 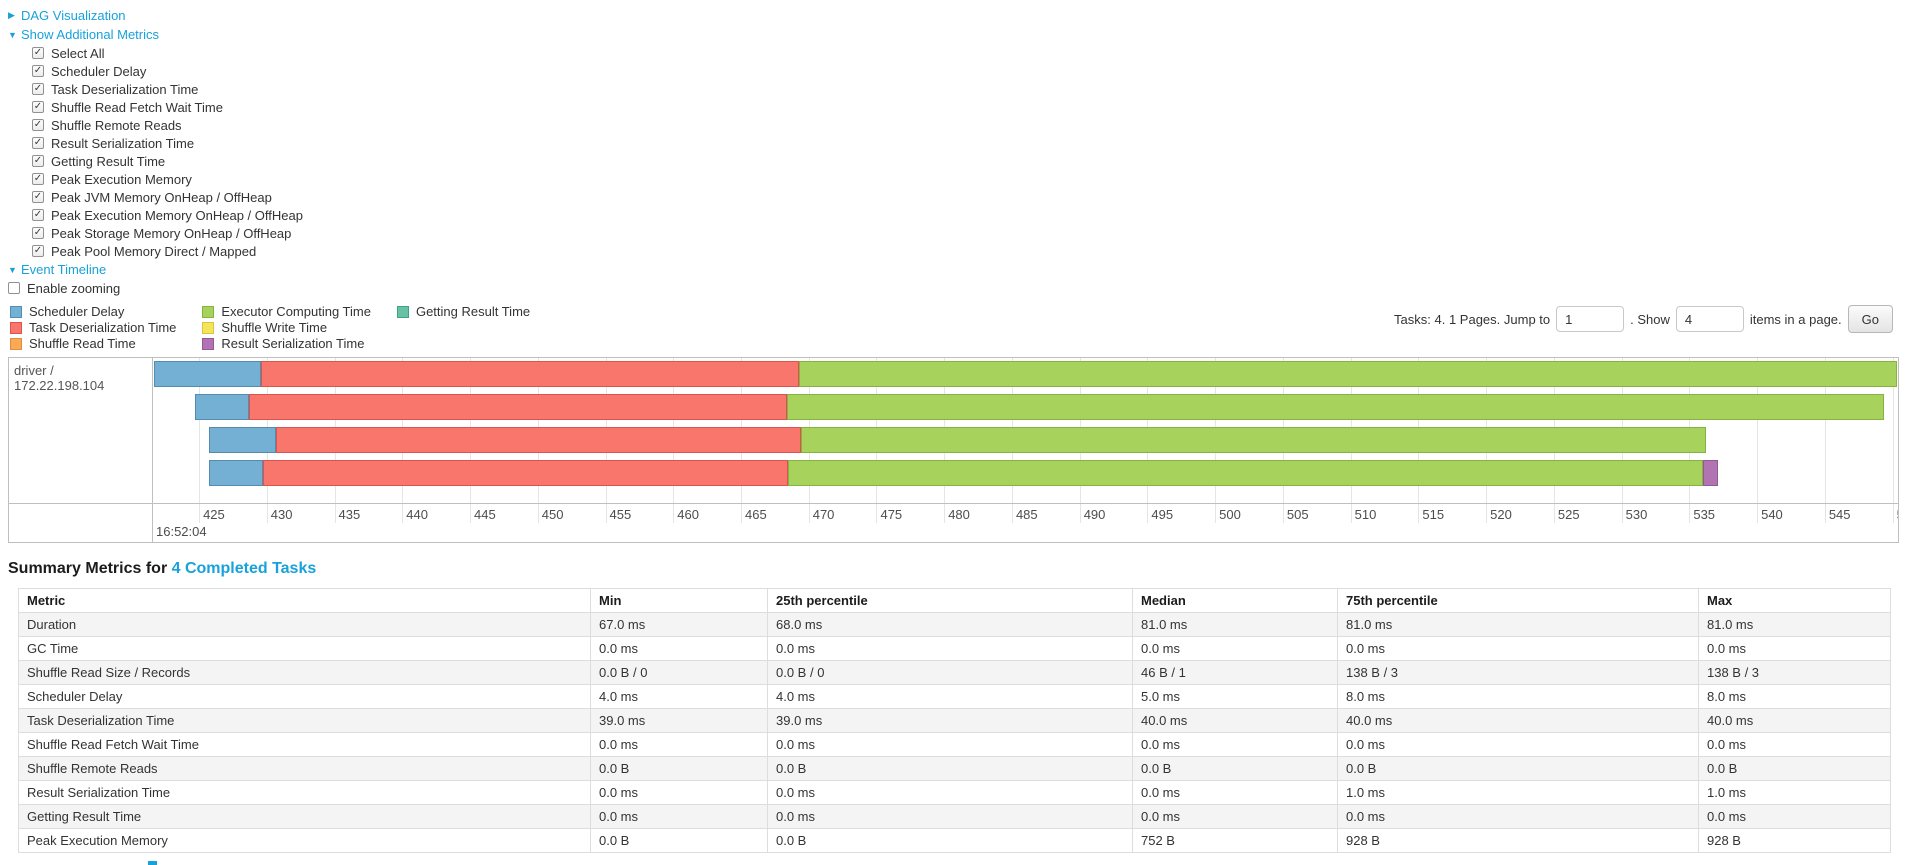 What do you see at coordinates (16, 327) in the screenshot?
I see `task-deserialization-time-swatch-icon` at bounding box center [16, 327].